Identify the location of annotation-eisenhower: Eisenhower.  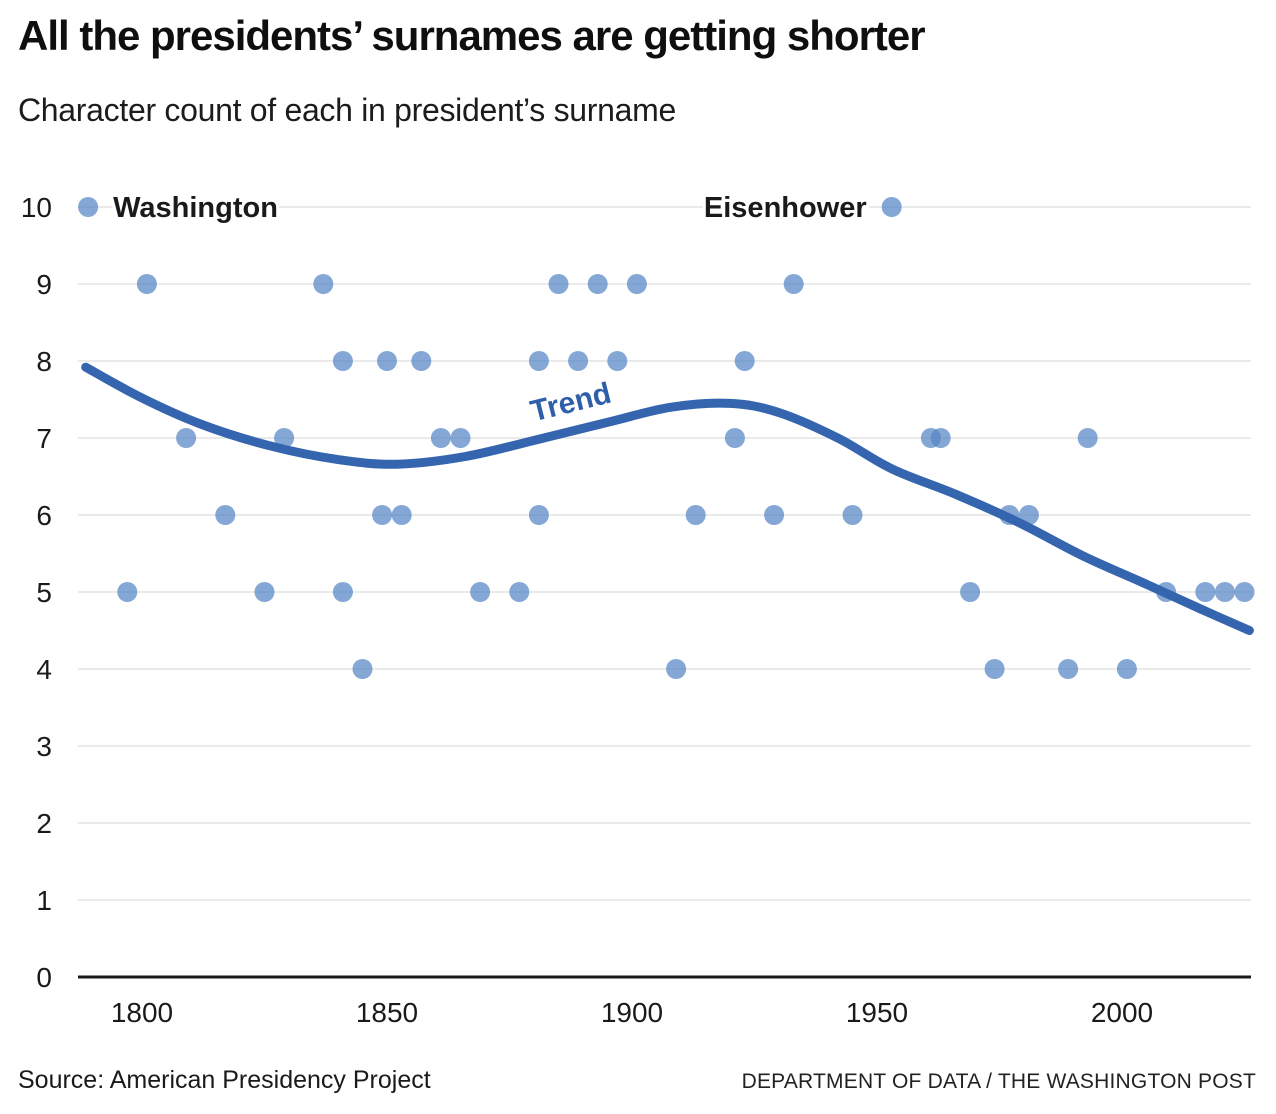
(785, 208).